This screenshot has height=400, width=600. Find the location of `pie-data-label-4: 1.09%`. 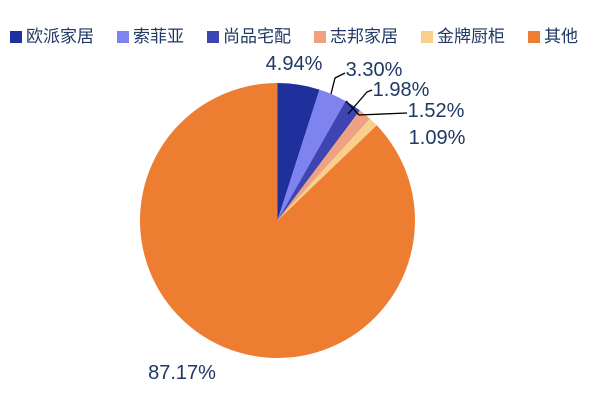

pie-data-label-4: 1.09% is located at coordinates (437, 138).